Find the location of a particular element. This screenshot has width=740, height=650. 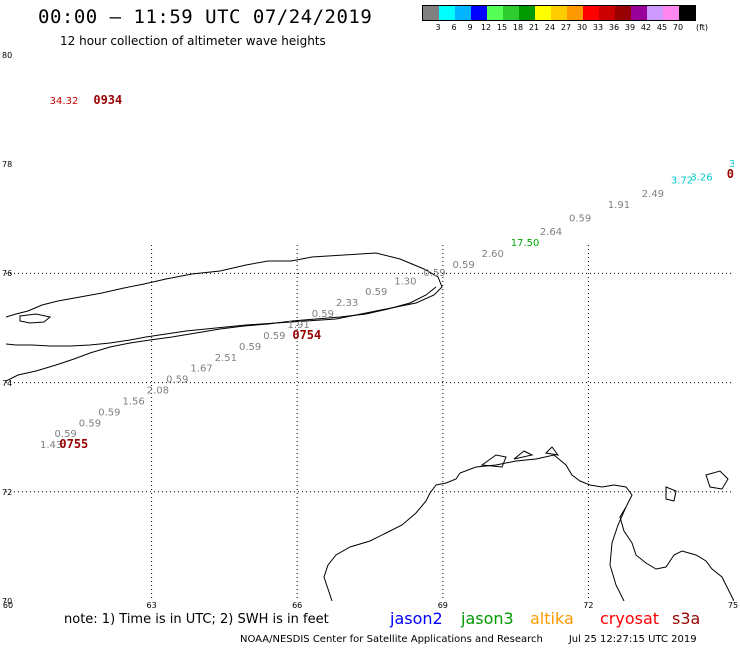

legend-label: 36 is located at coordinates (614, 27).